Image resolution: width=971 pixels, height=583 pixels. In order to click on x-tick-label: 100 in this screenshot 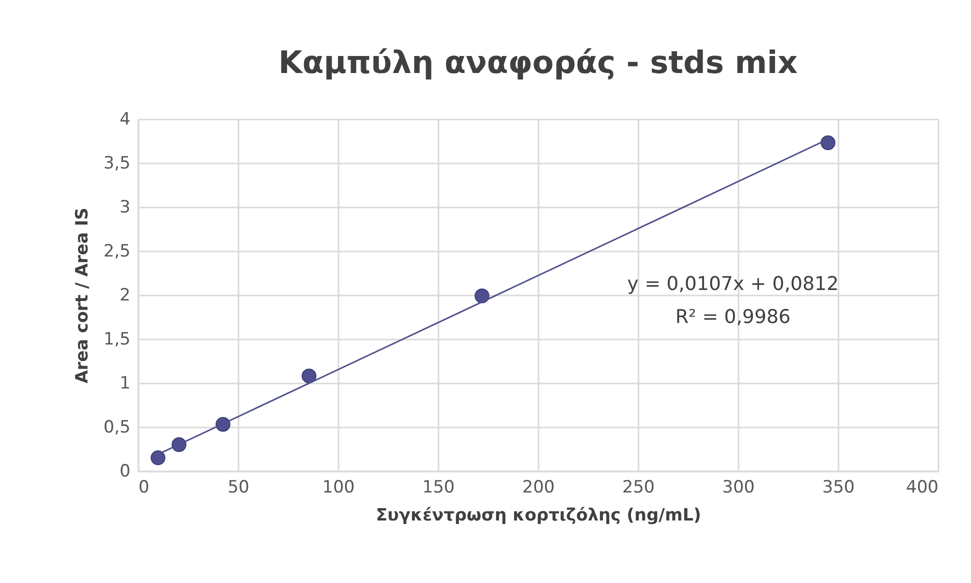, I will do `click(338, 488)`.